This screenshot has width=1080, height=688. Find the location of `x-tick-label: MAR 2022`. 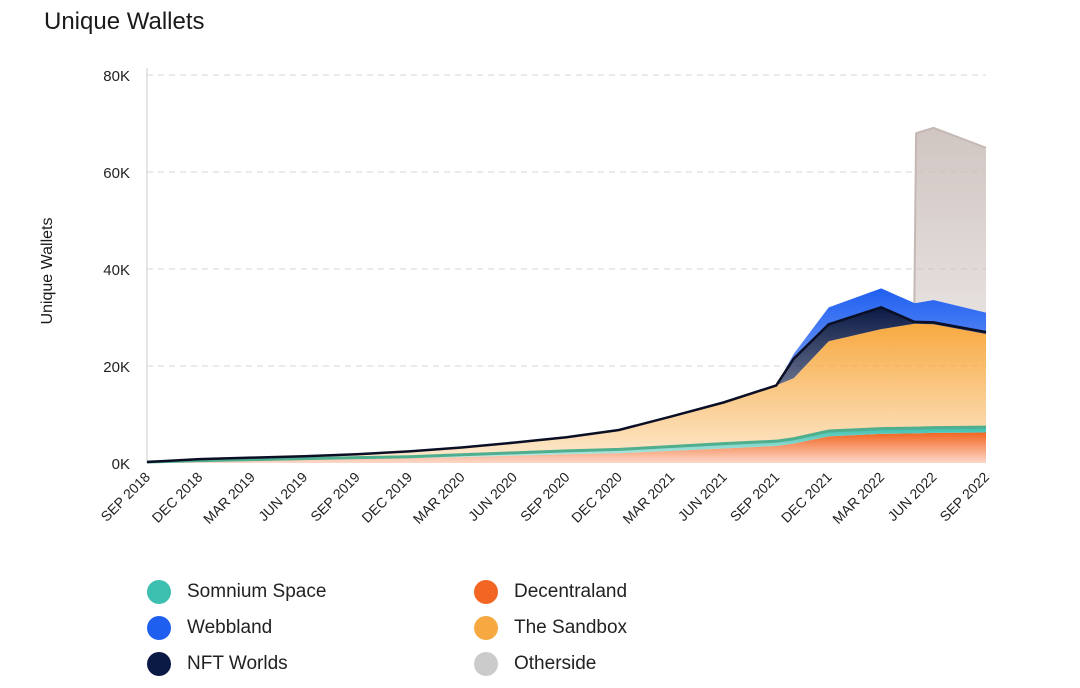

x-tick-label: MAR 2022 is located at coordinates (858, 498).